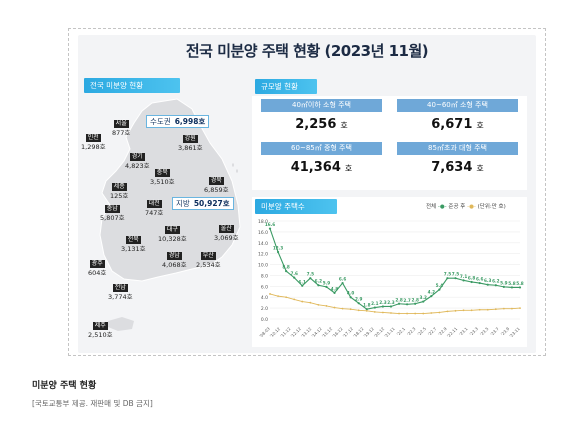  I want to click on size-cell-large: 85㎡초과 대형 주택 7,634 호, so click(457, 160).